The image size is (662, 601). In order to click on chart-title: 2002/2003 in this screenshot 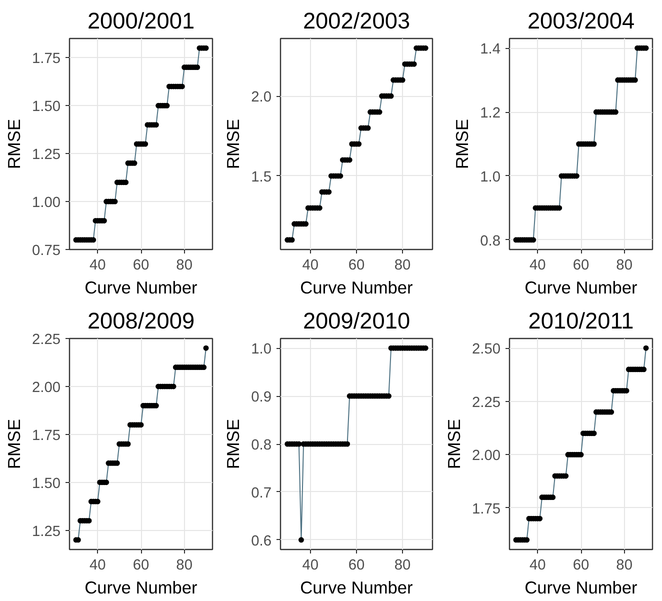, I will do `click(356, 21)`.